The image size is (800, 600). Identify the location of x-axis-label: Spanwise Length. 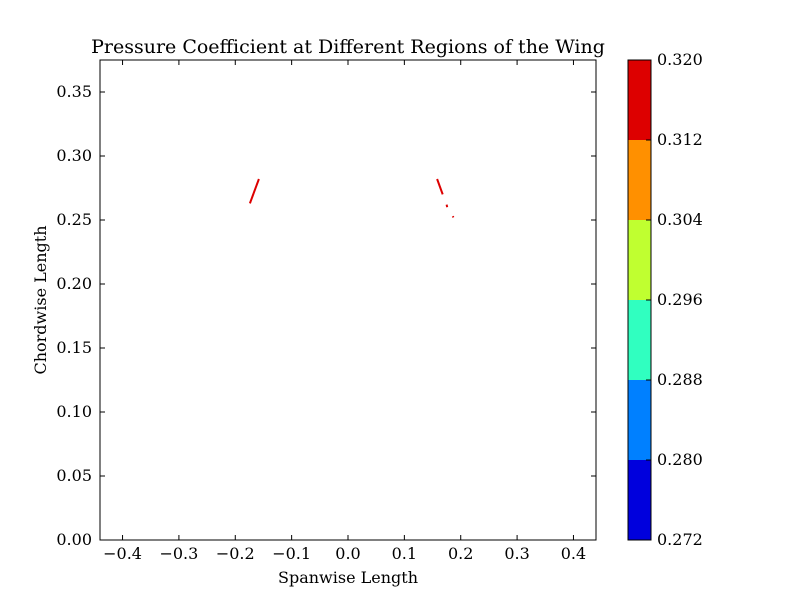
(348, 577).